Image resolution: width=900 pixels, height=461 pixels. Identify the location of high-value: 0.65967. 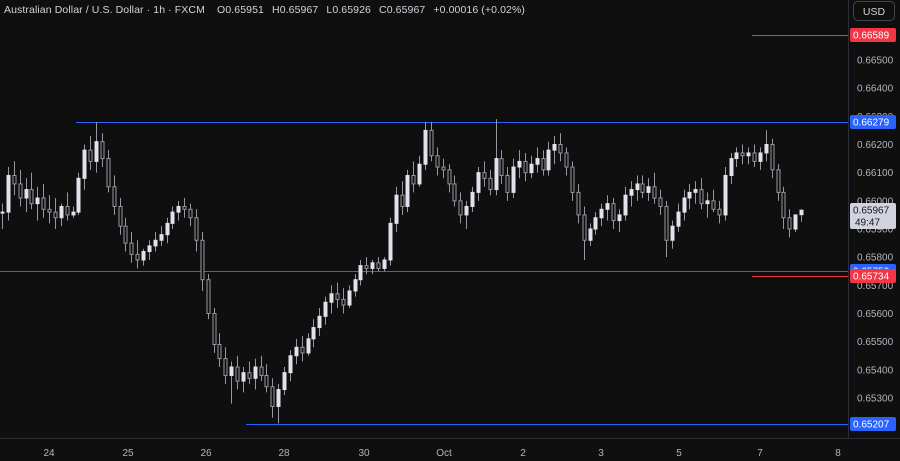
(299, 10).